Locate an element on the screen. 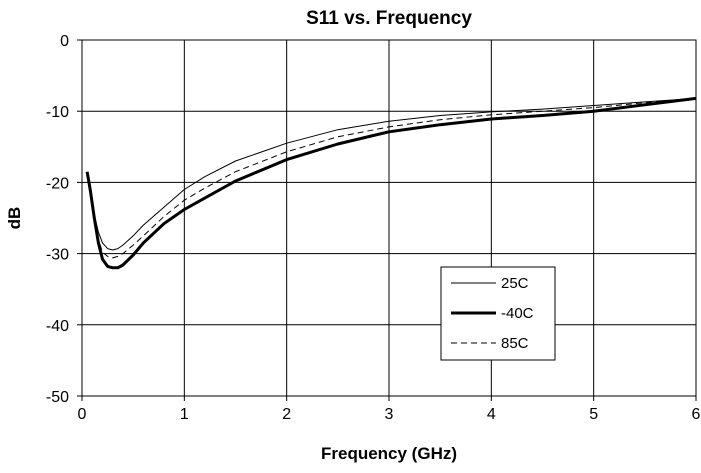 This screenshot has width=701, height=473. y-axis-label: dB is located at coordinates (14, 218).